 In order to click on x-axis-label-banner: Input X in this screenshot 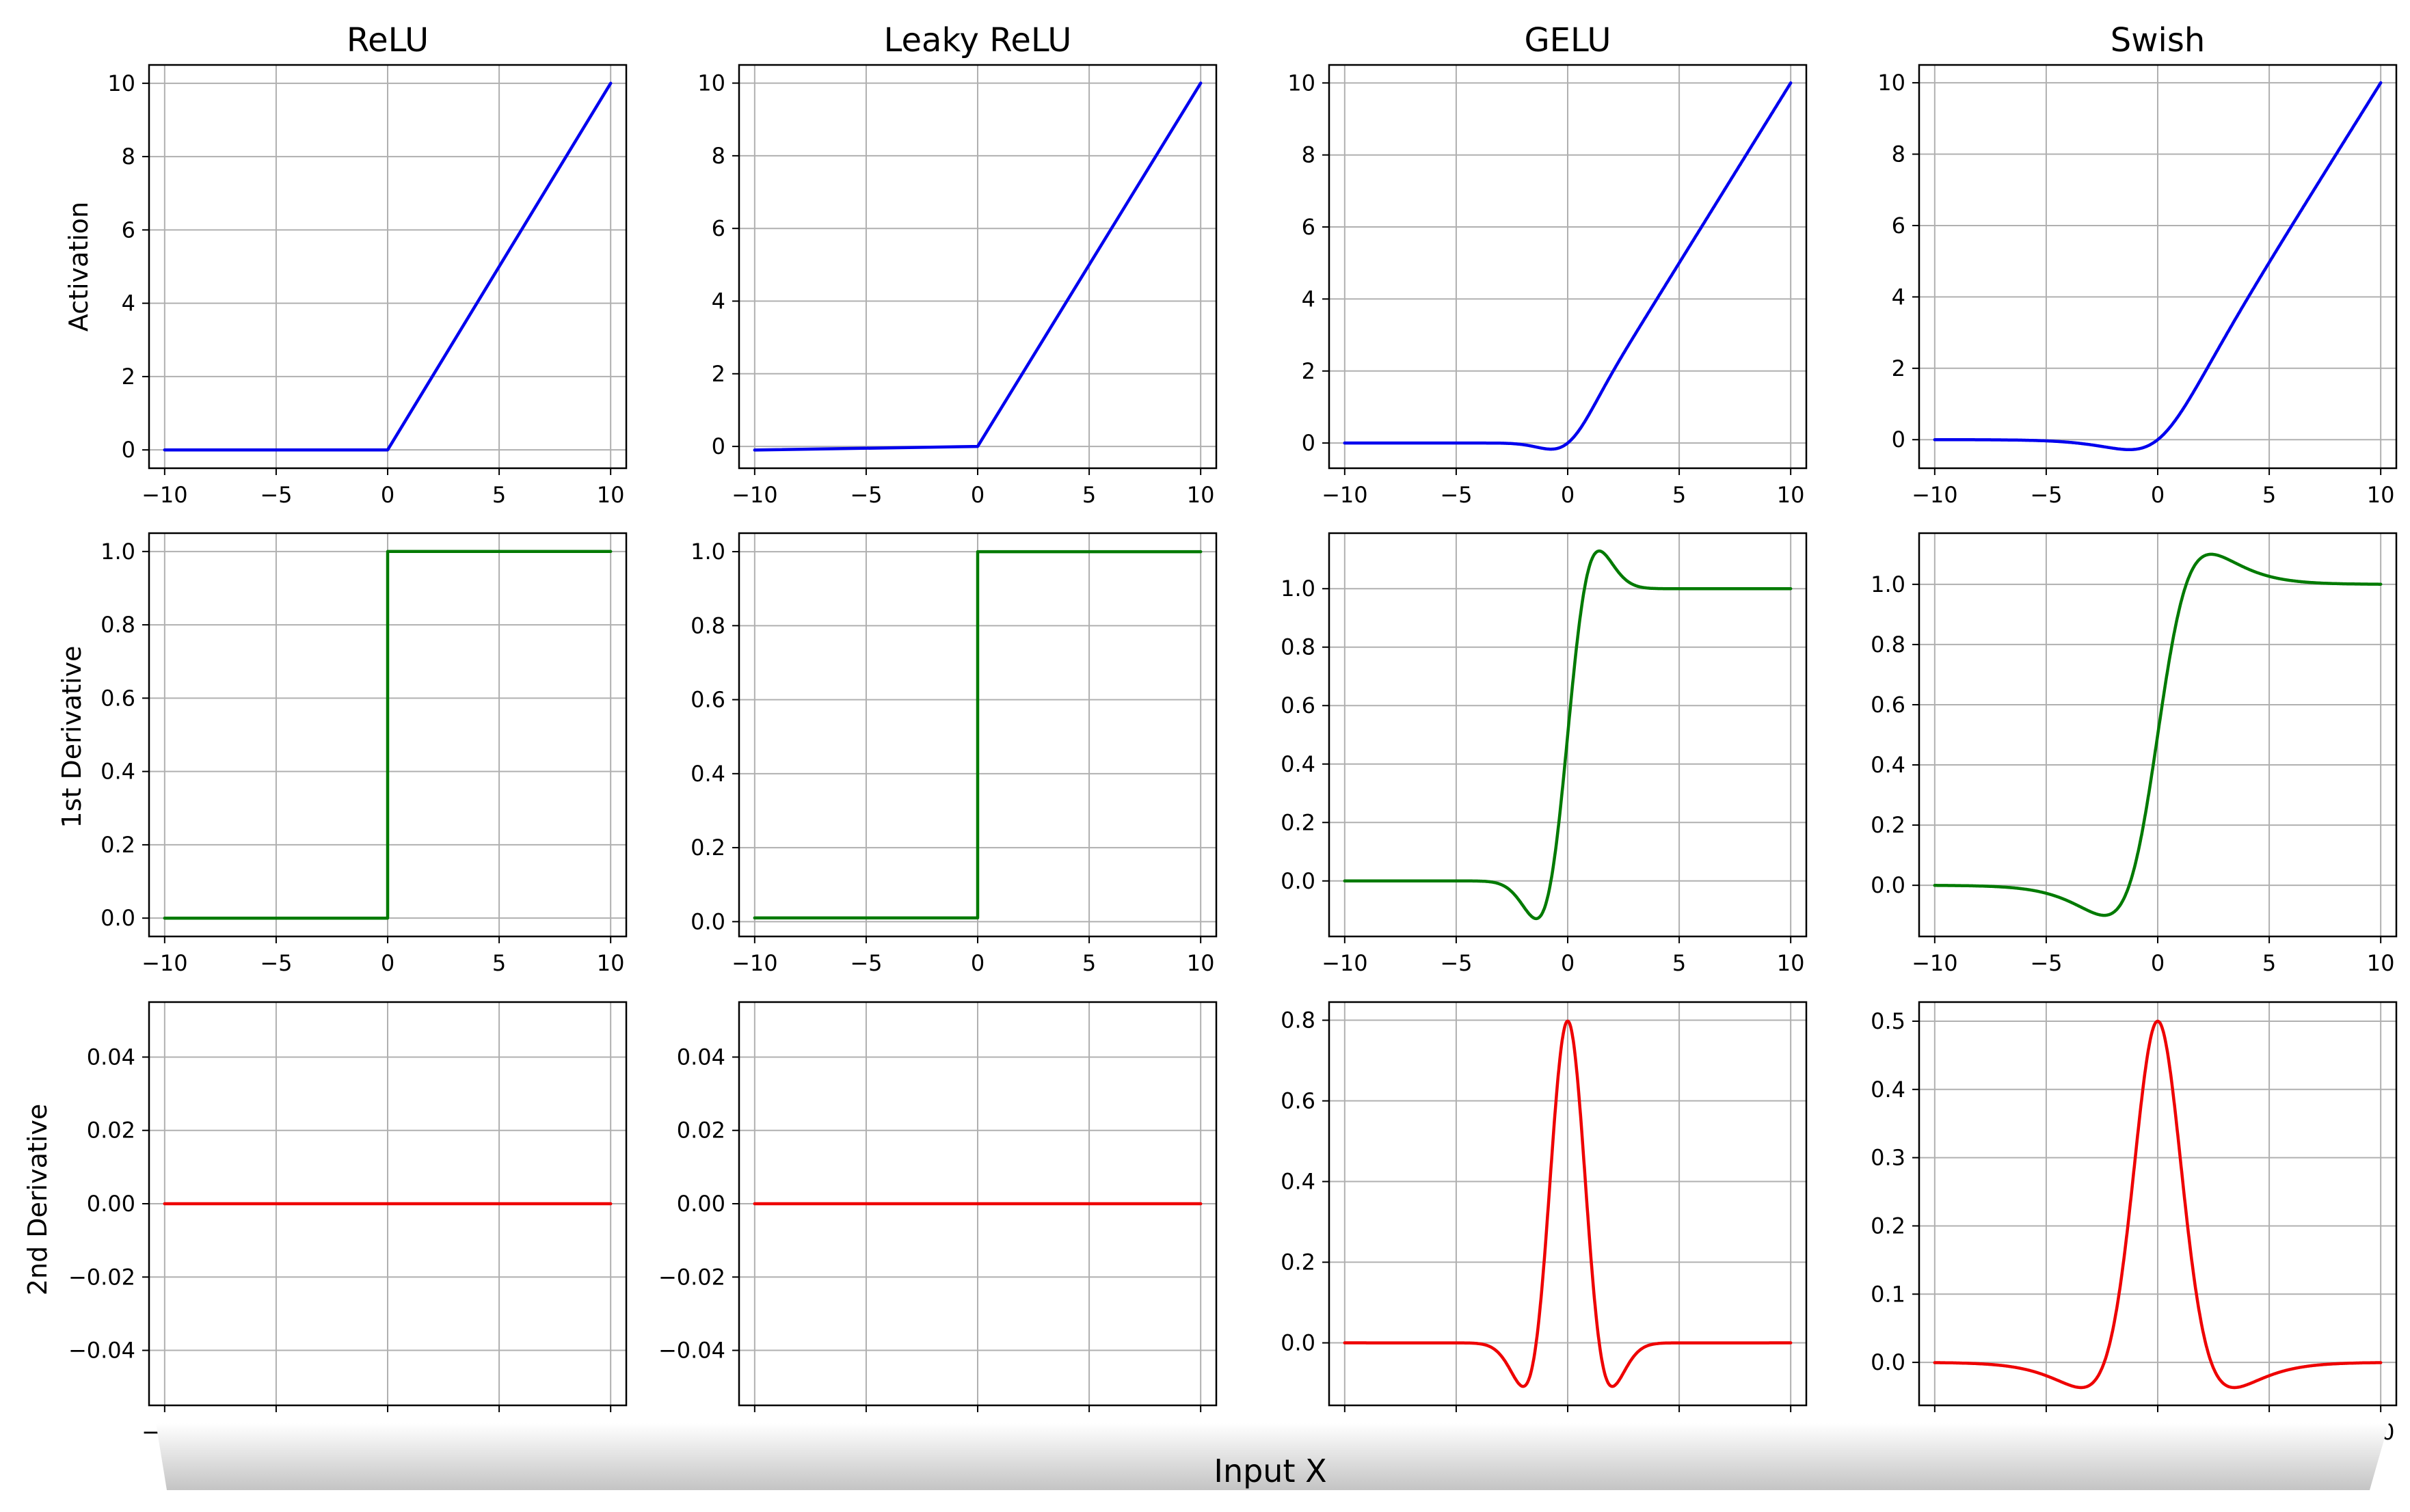, I will do `click(1272, 1456)`.